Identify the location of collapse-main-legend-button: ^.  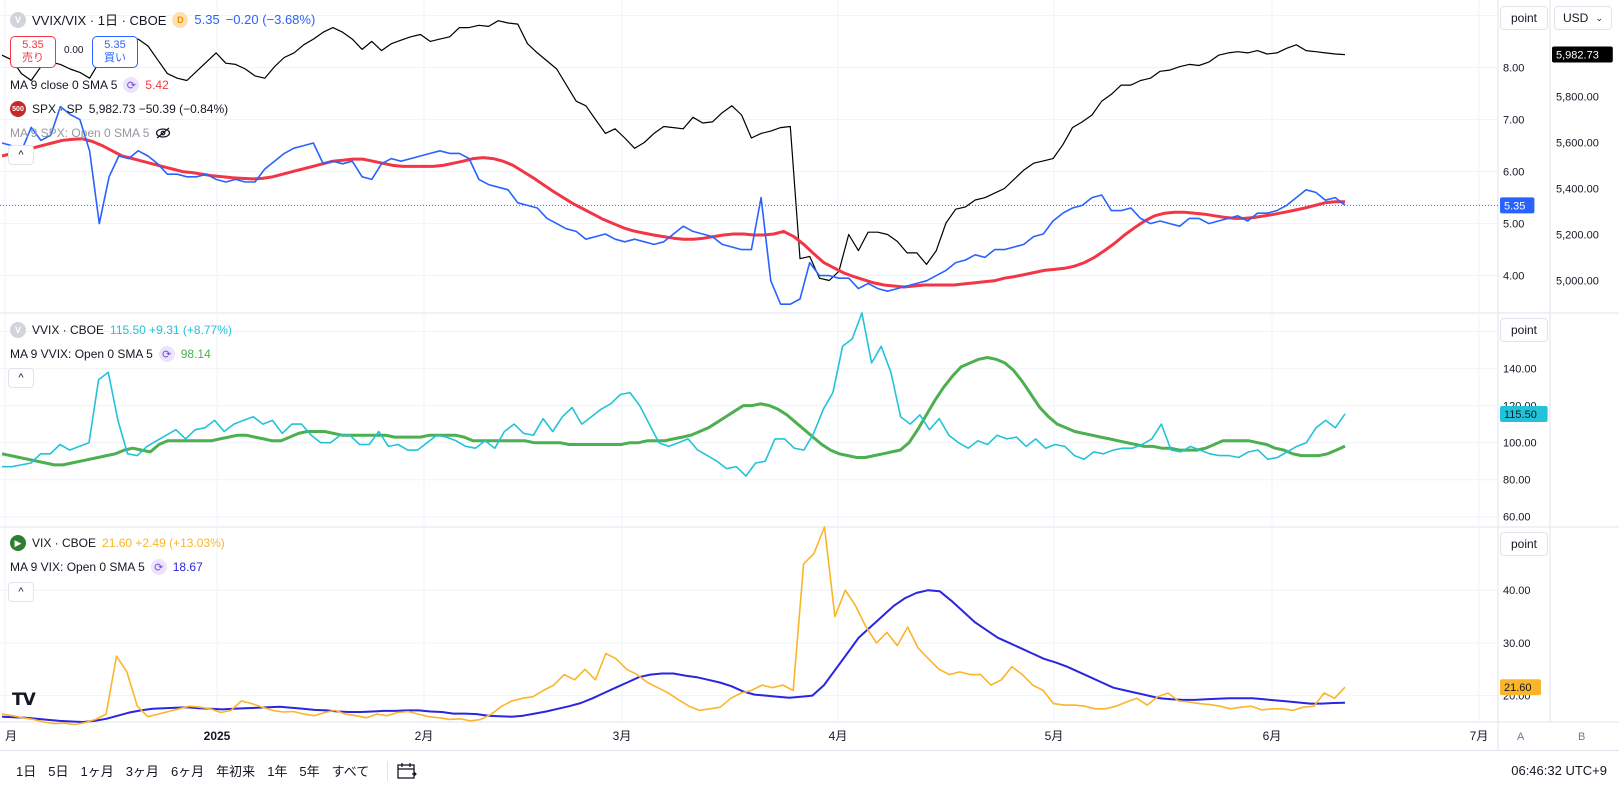
(21, 155).